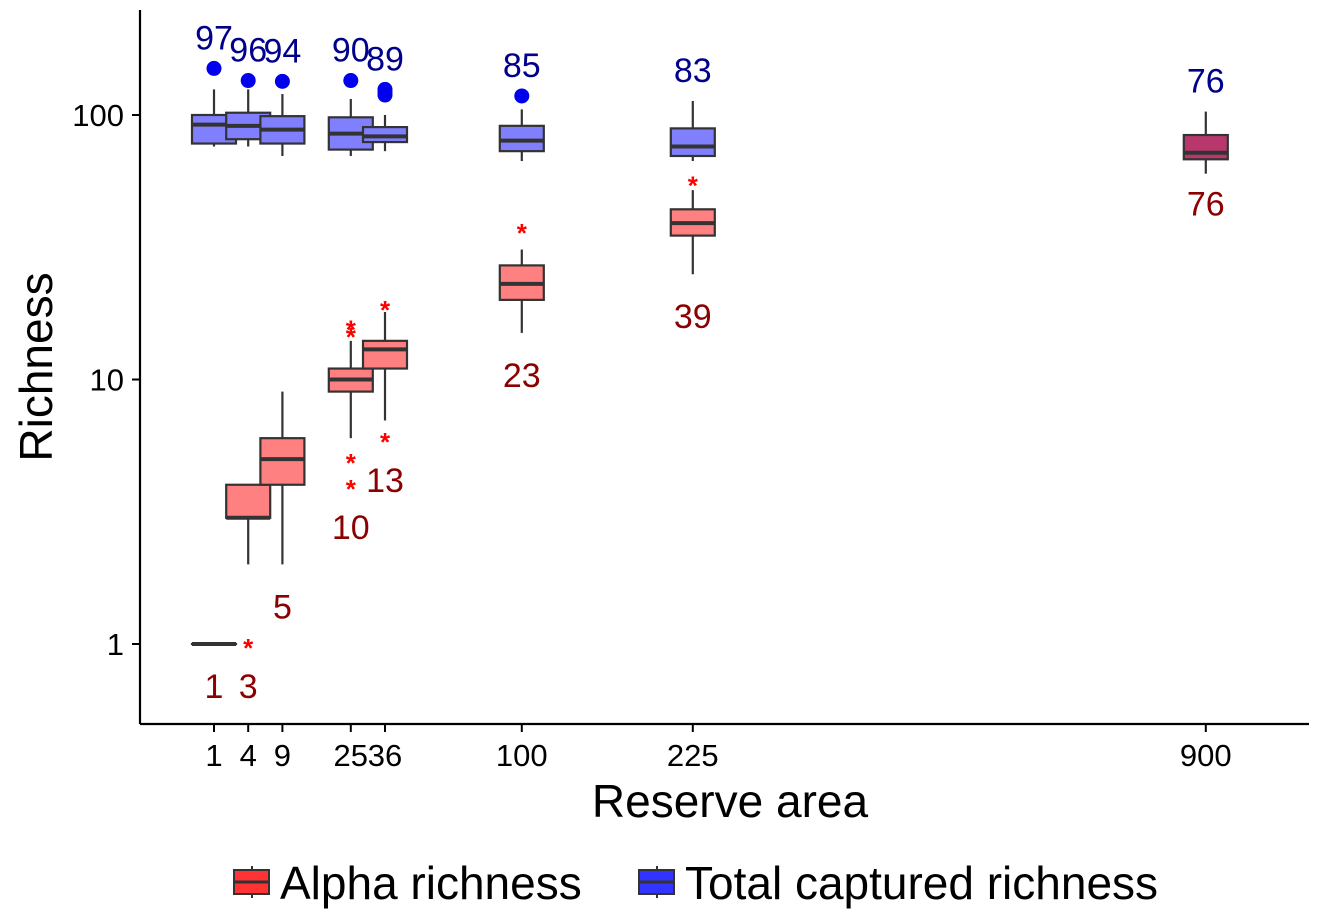  I want to click on total-median-label: 90, so click(351, 51).